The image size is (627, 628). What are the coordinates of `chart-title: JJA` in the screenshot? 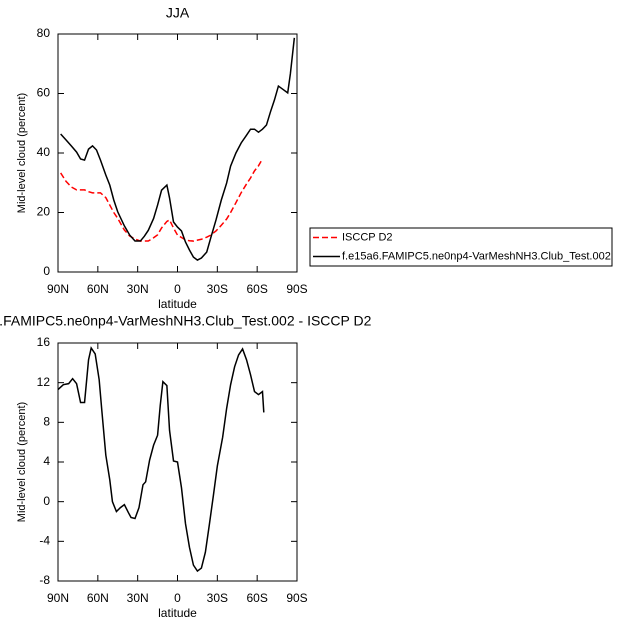 It's located at (178, 13).